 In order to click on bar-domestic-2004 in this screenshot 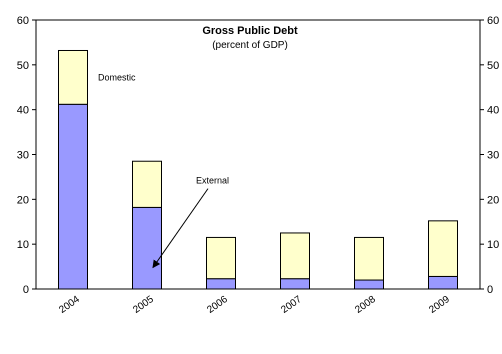, I will do `click(73, 77)`.